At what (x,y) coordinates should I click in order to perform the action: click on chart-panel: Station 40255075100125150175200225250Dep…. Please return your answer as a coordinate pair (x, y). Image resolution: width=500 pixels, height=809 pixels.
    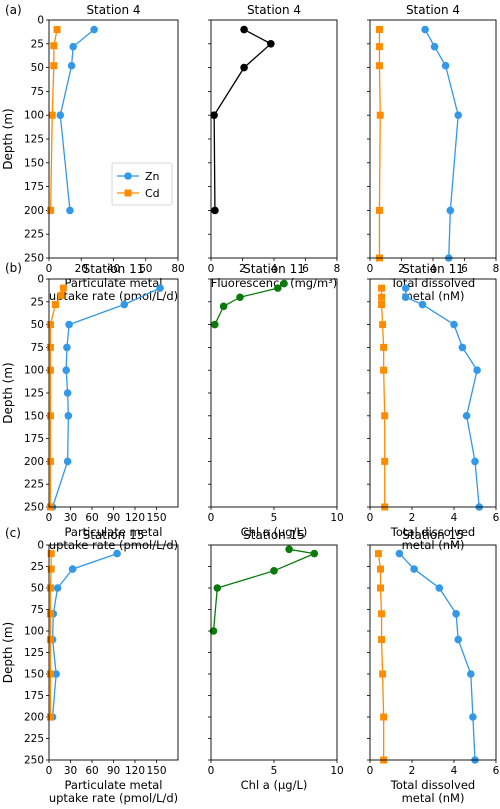
    Looking at the image, I should click on (93, 153).